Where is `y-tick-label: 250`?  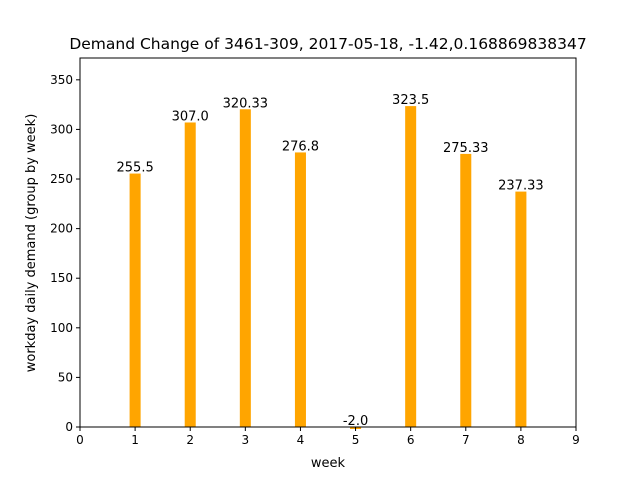
y-tick-label: 250 is located at coordinates (61, 179).